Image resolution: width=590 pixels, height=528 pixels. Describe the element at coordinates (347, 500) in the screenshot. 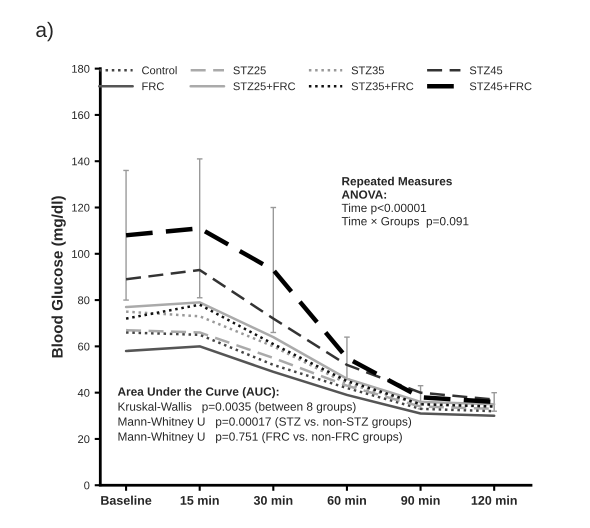

I see `x-tick-label: 60 min` at that location.